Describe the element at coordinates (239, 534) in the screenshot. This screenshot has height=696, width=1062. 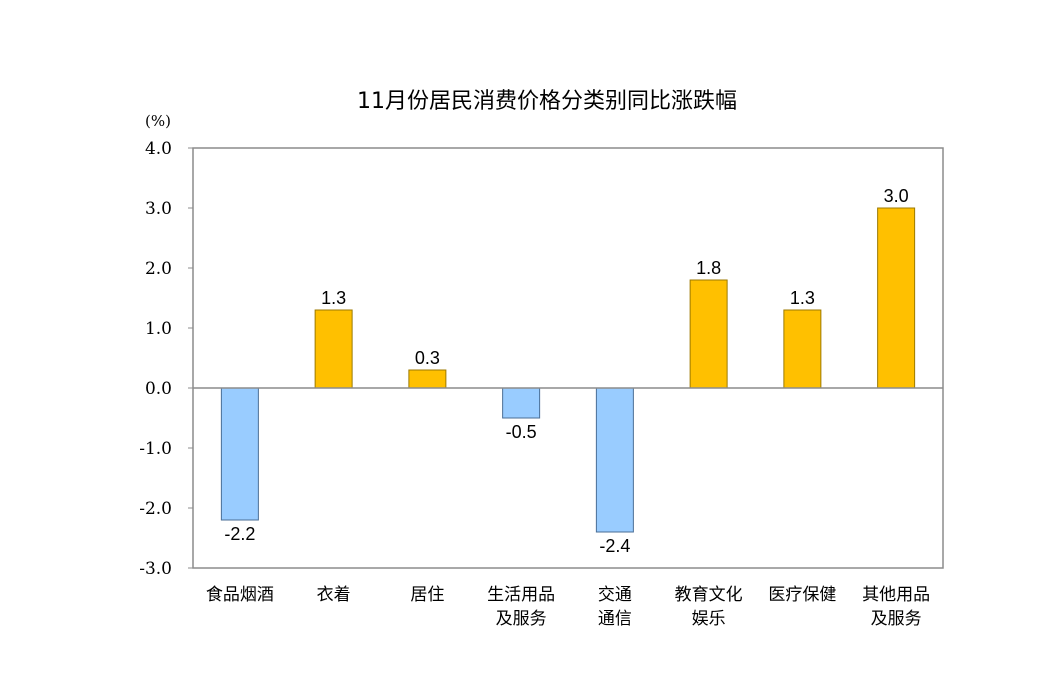
I see `data-label: -2.2` at that location.